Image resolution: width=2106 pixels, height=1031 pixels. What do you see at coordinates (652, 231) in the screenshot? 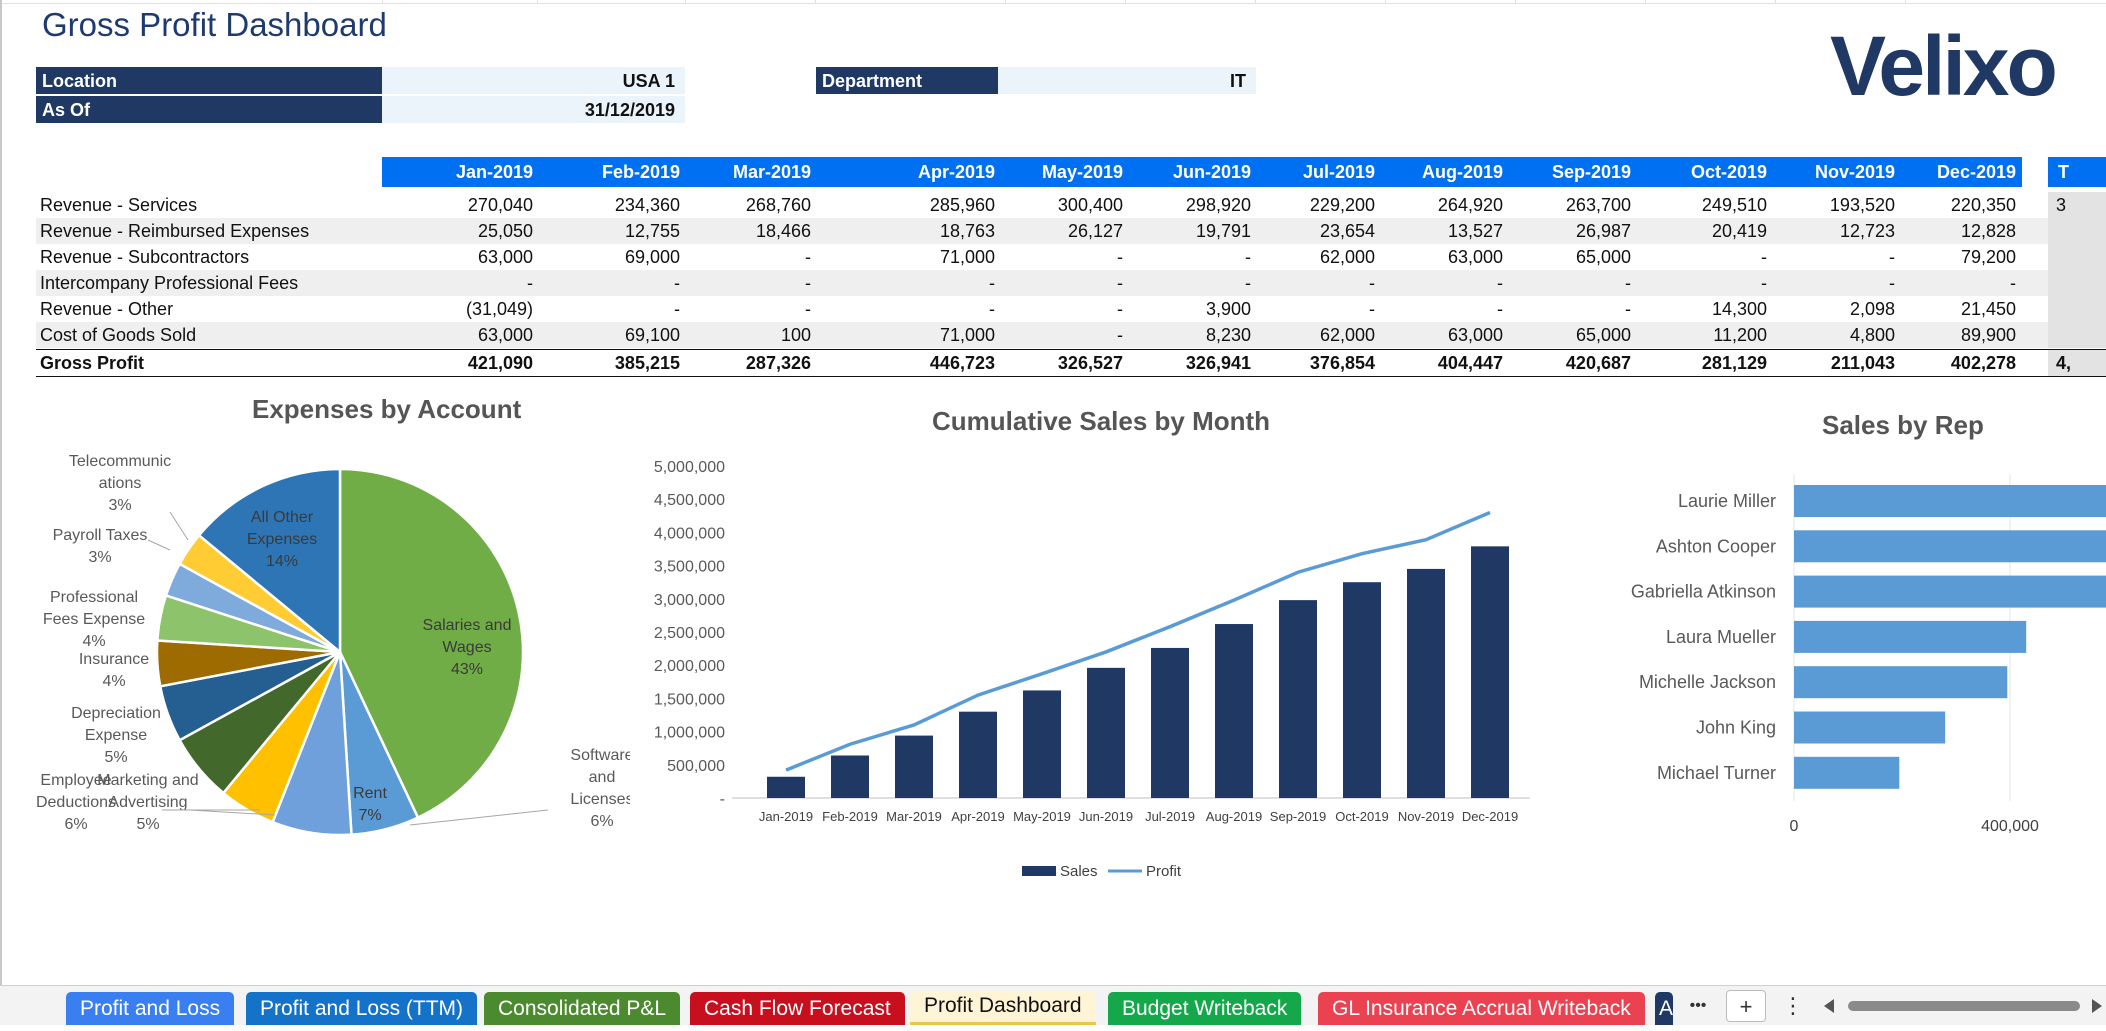
I see `row-value-cell: 12,755` at bounding box center [652, 231].